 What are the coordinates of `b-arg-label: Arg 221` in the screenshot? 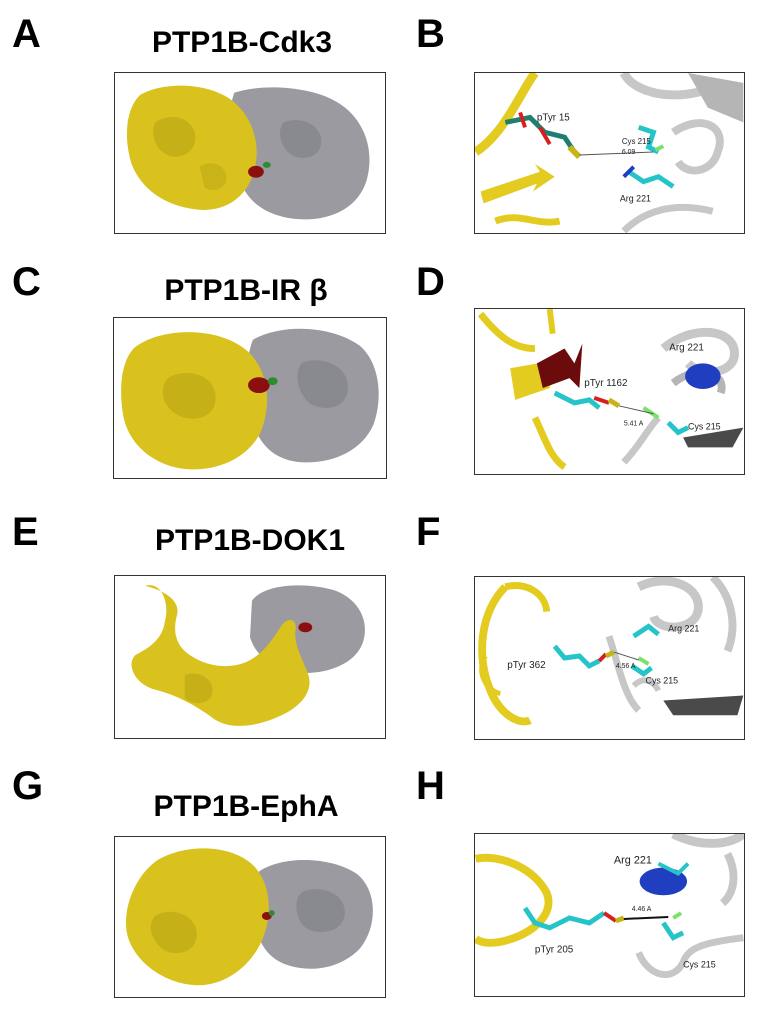 It's located at (635, 198).